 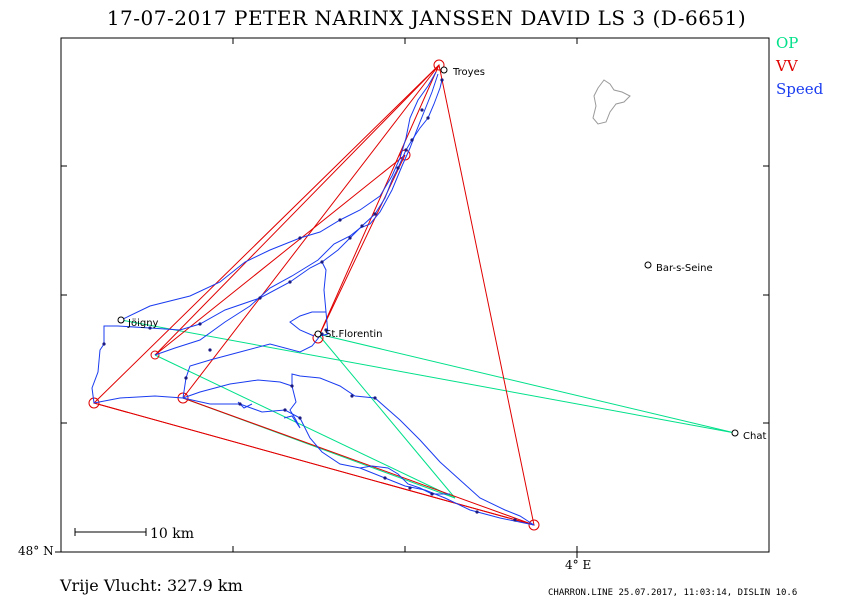 I want to click on scale-bar, so click(x=110, y=532).